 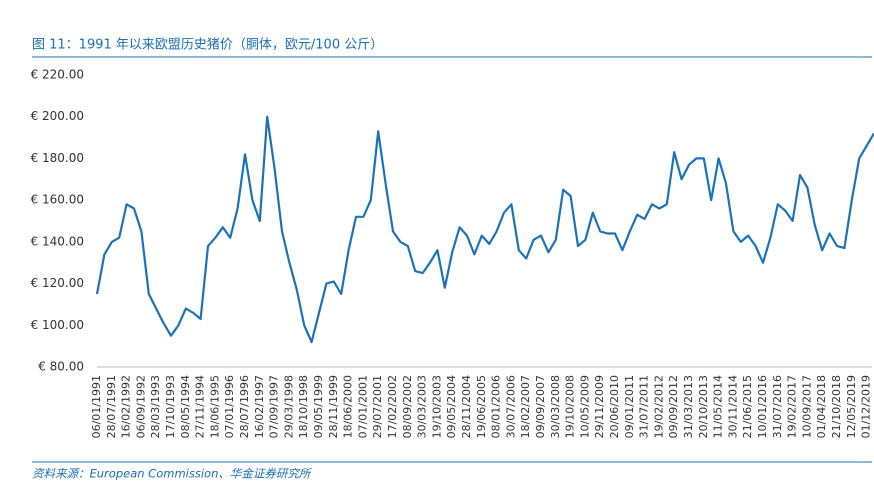 What do you see at coordinates (126, 406) in the screenshot?
I see `x-tick-label: 16/02/1992` at bounding box center [126, 406].